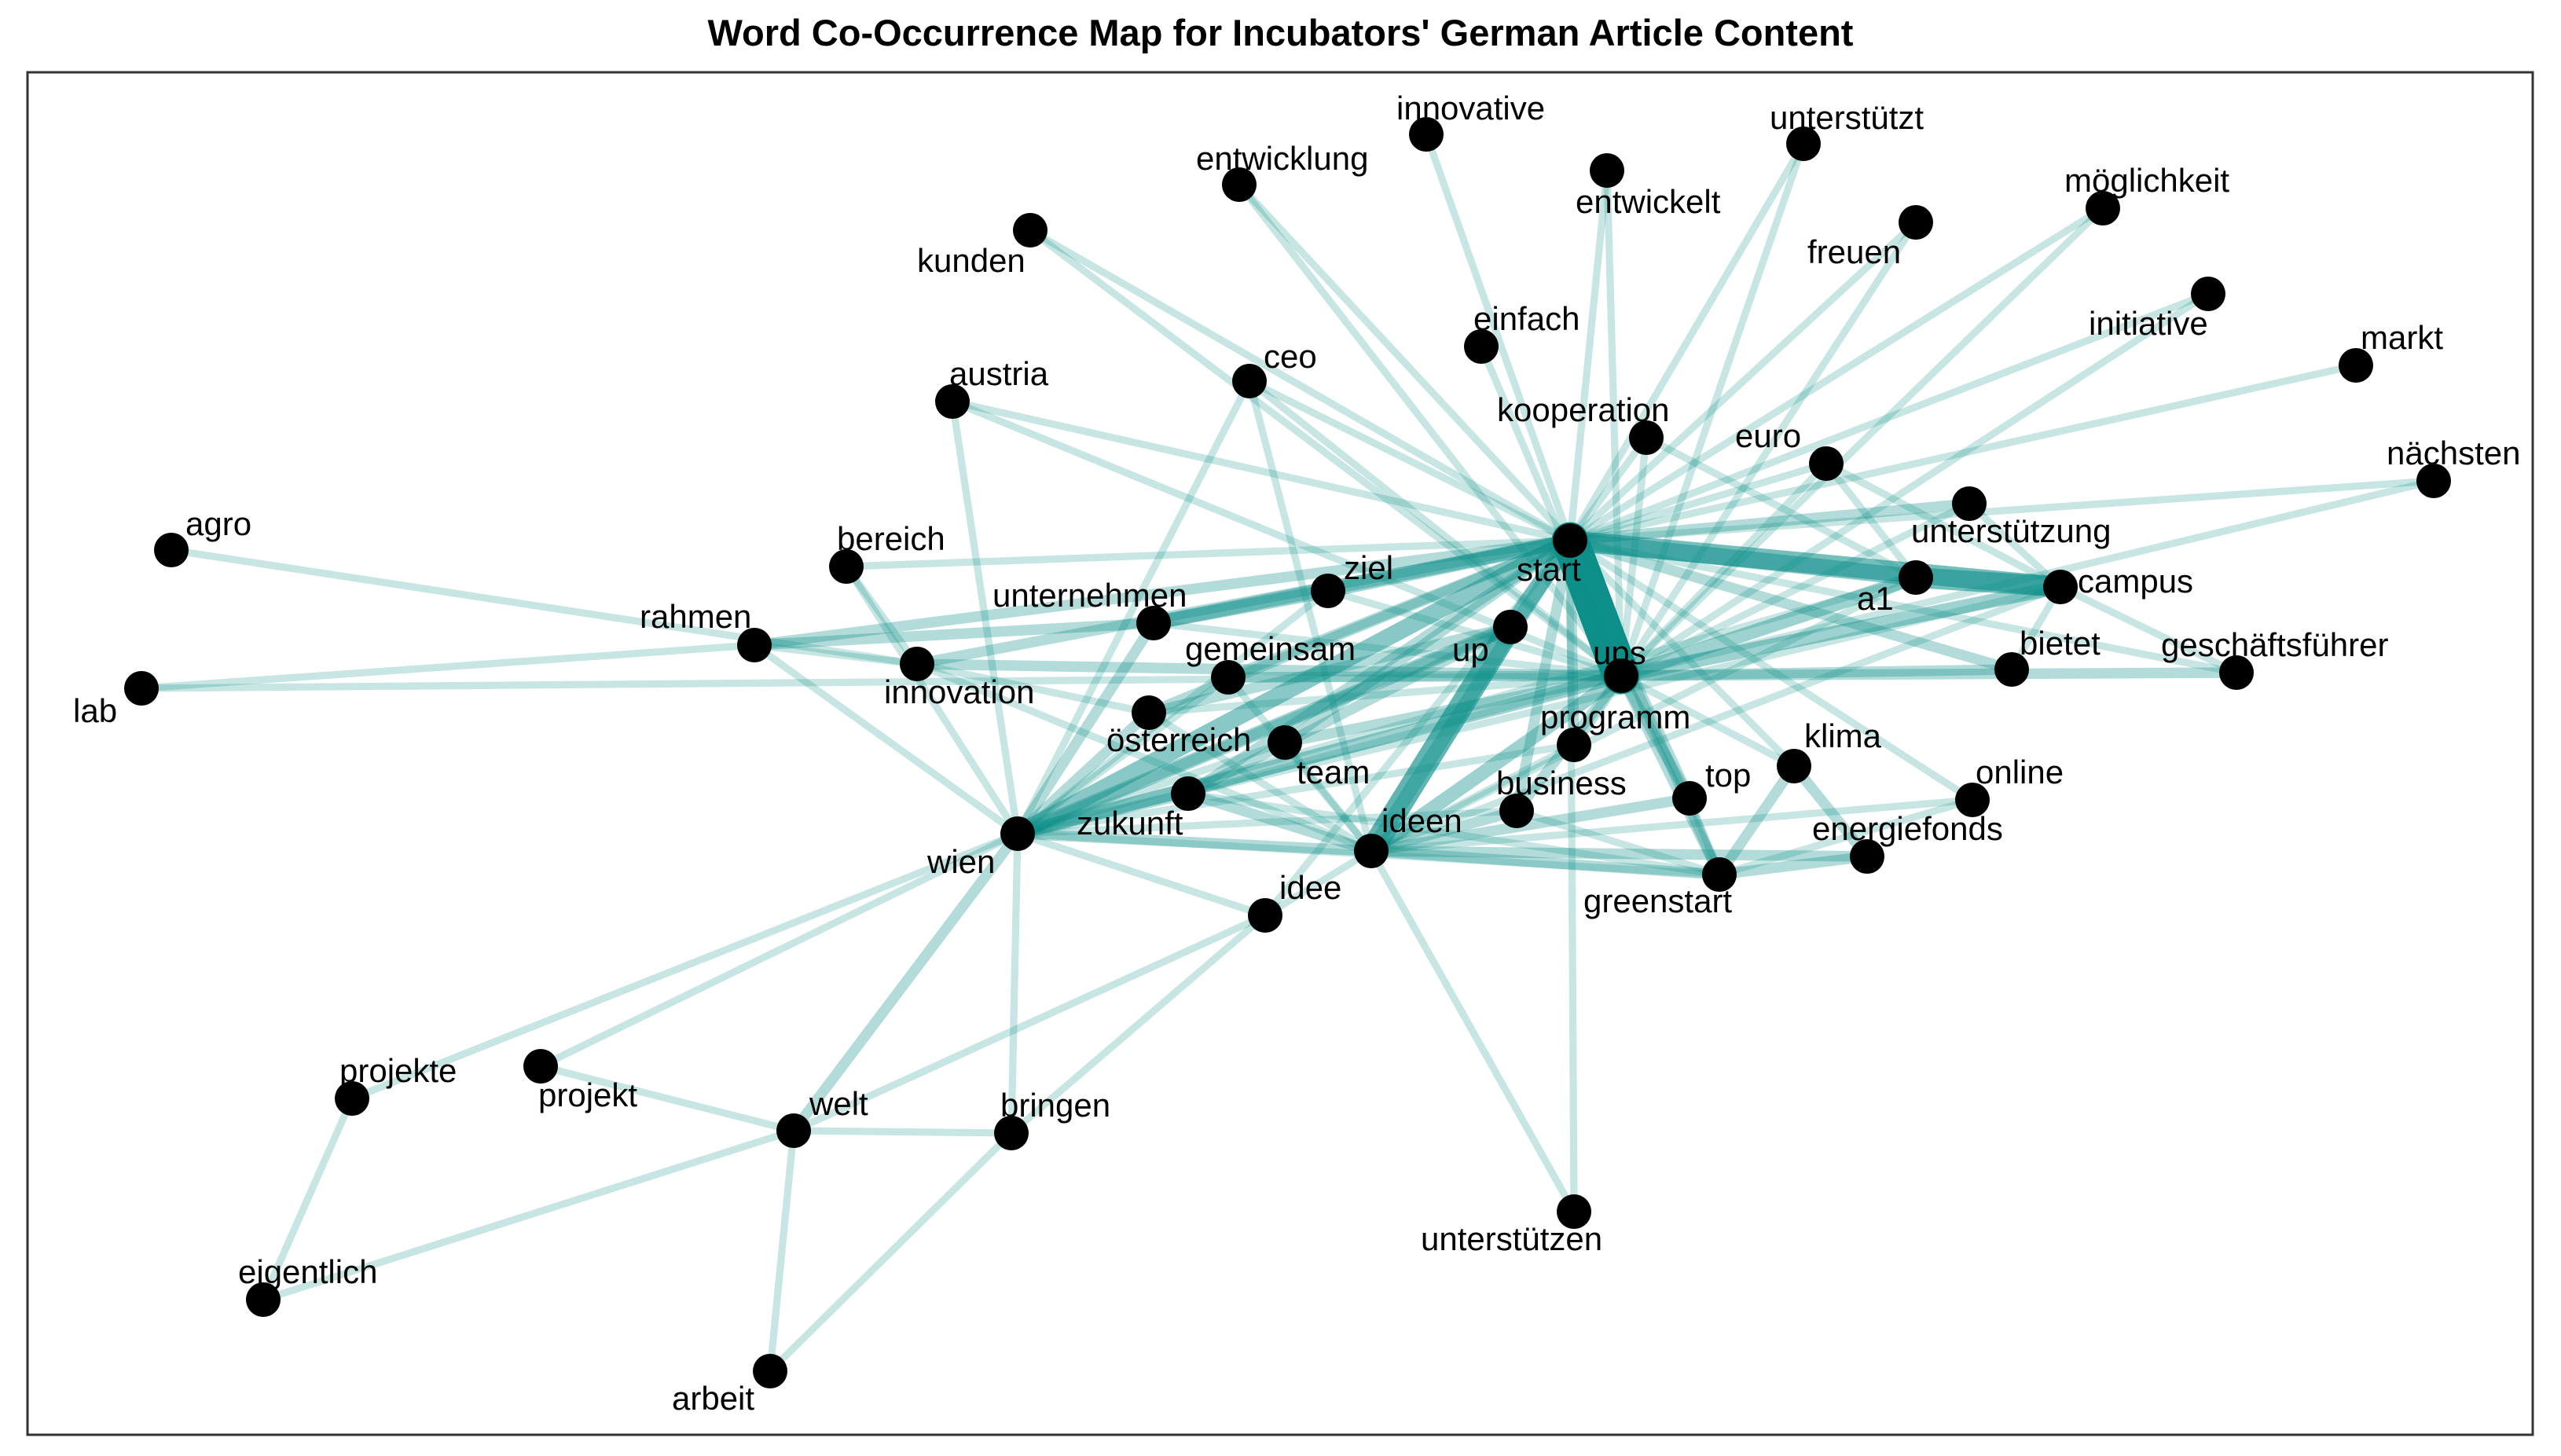  What do you see at coordinates (1689, 798) in the screenshot?
I see `node-top` at bounding box center [1689, 798].